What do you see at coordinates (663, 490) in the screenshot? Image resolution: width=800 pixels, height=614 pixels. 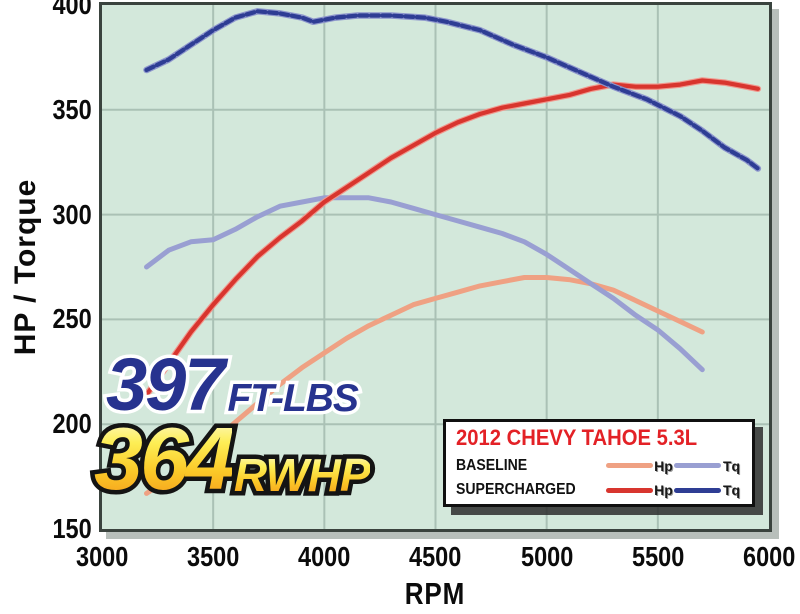 I see `supercharged-hp-label: Hp` at bounding box center [663, 490].